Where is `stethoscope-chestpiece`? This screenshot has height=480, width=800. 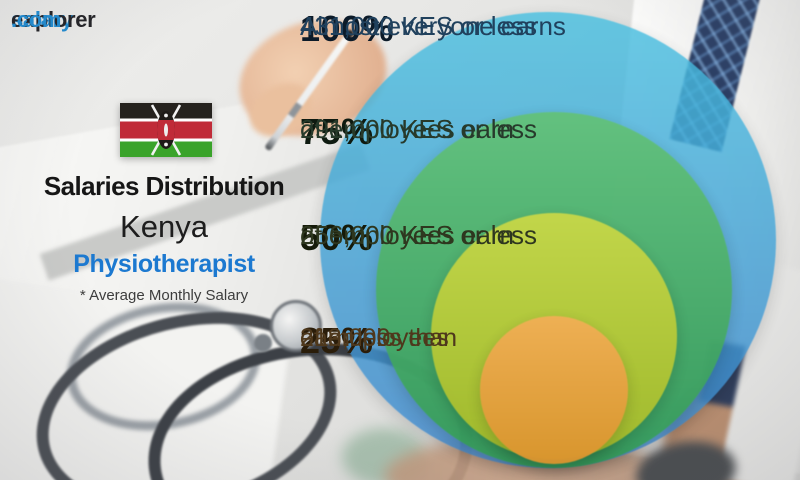
stethoscope-chestpiece is located at coordinates (296, 326).